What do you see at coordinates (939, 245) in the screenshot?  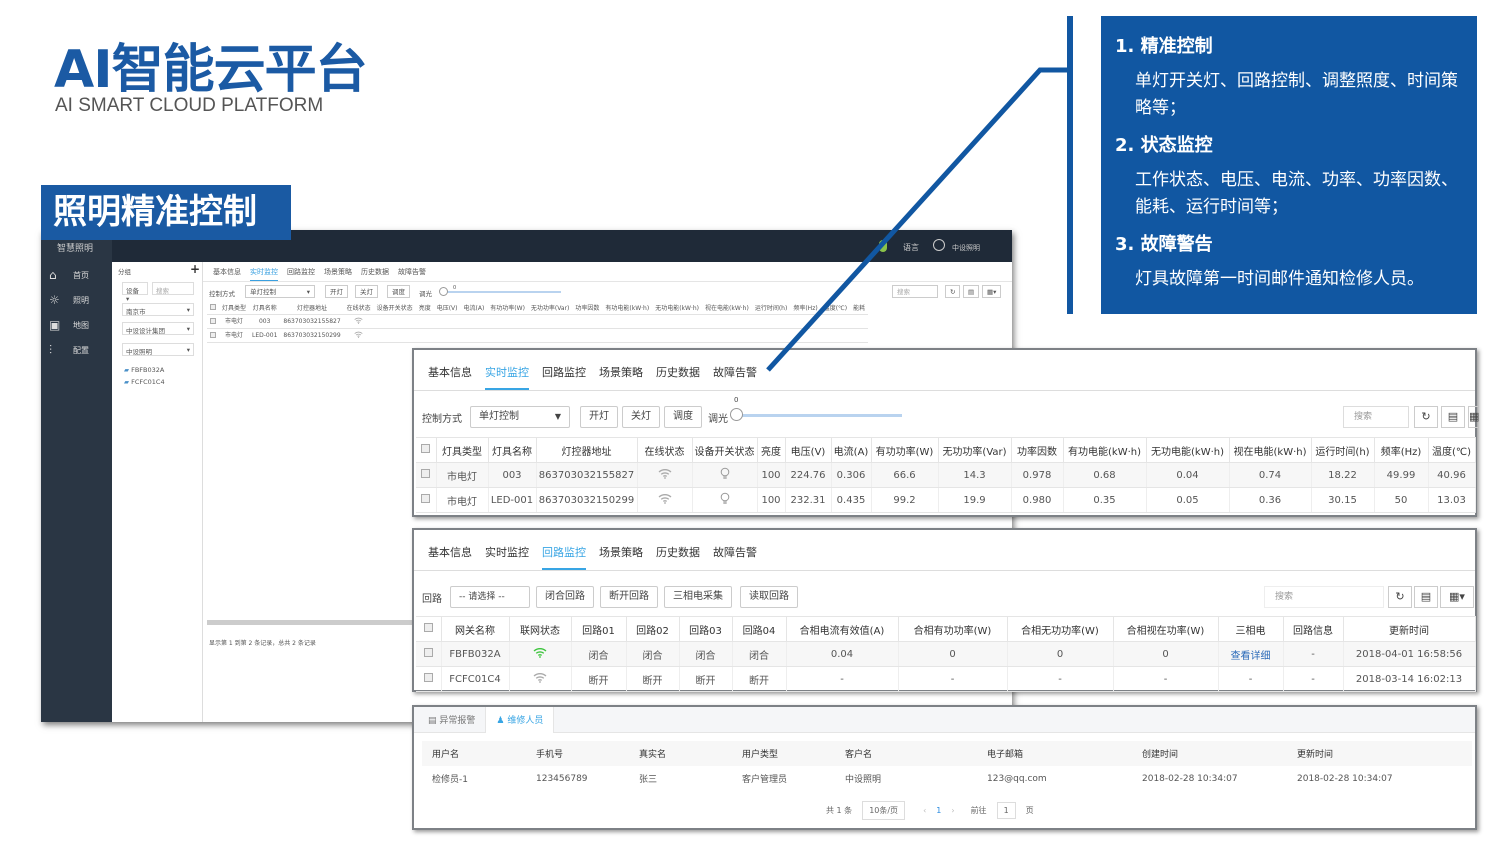 I see `user-icon` at bounding box center [939, 245].